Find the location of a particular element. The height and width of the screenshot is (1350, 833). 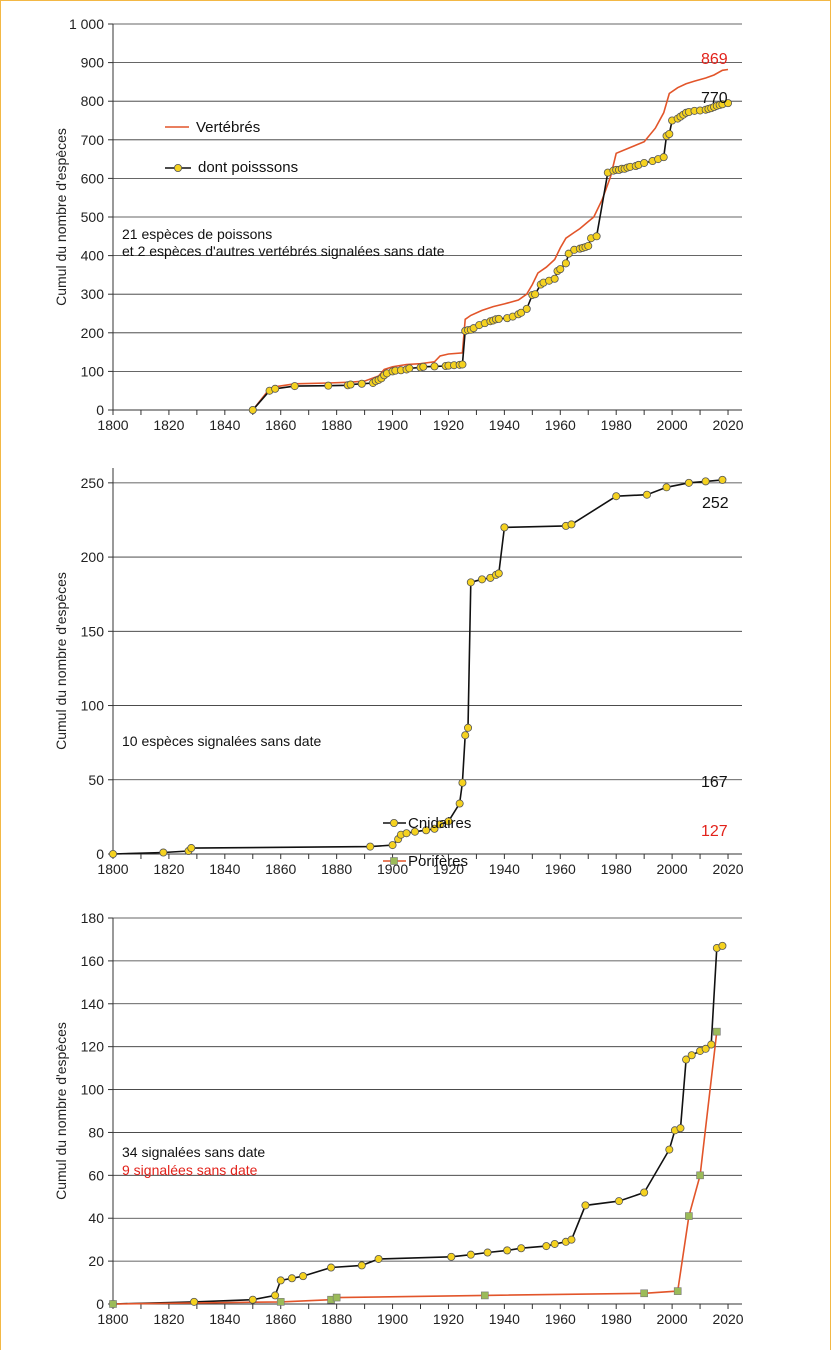

annotation-poriferes: 9 signalées sans date is located at coordinates (190, 1170).